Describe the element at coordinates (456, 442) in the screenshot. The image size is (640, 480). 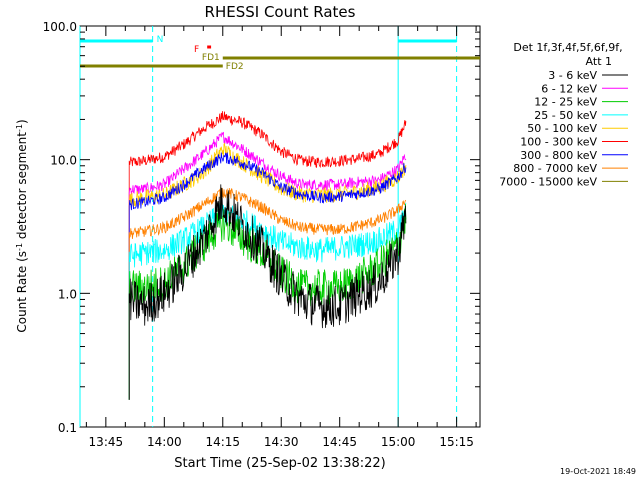
I see `x-tick-label: 15:15` at that location.